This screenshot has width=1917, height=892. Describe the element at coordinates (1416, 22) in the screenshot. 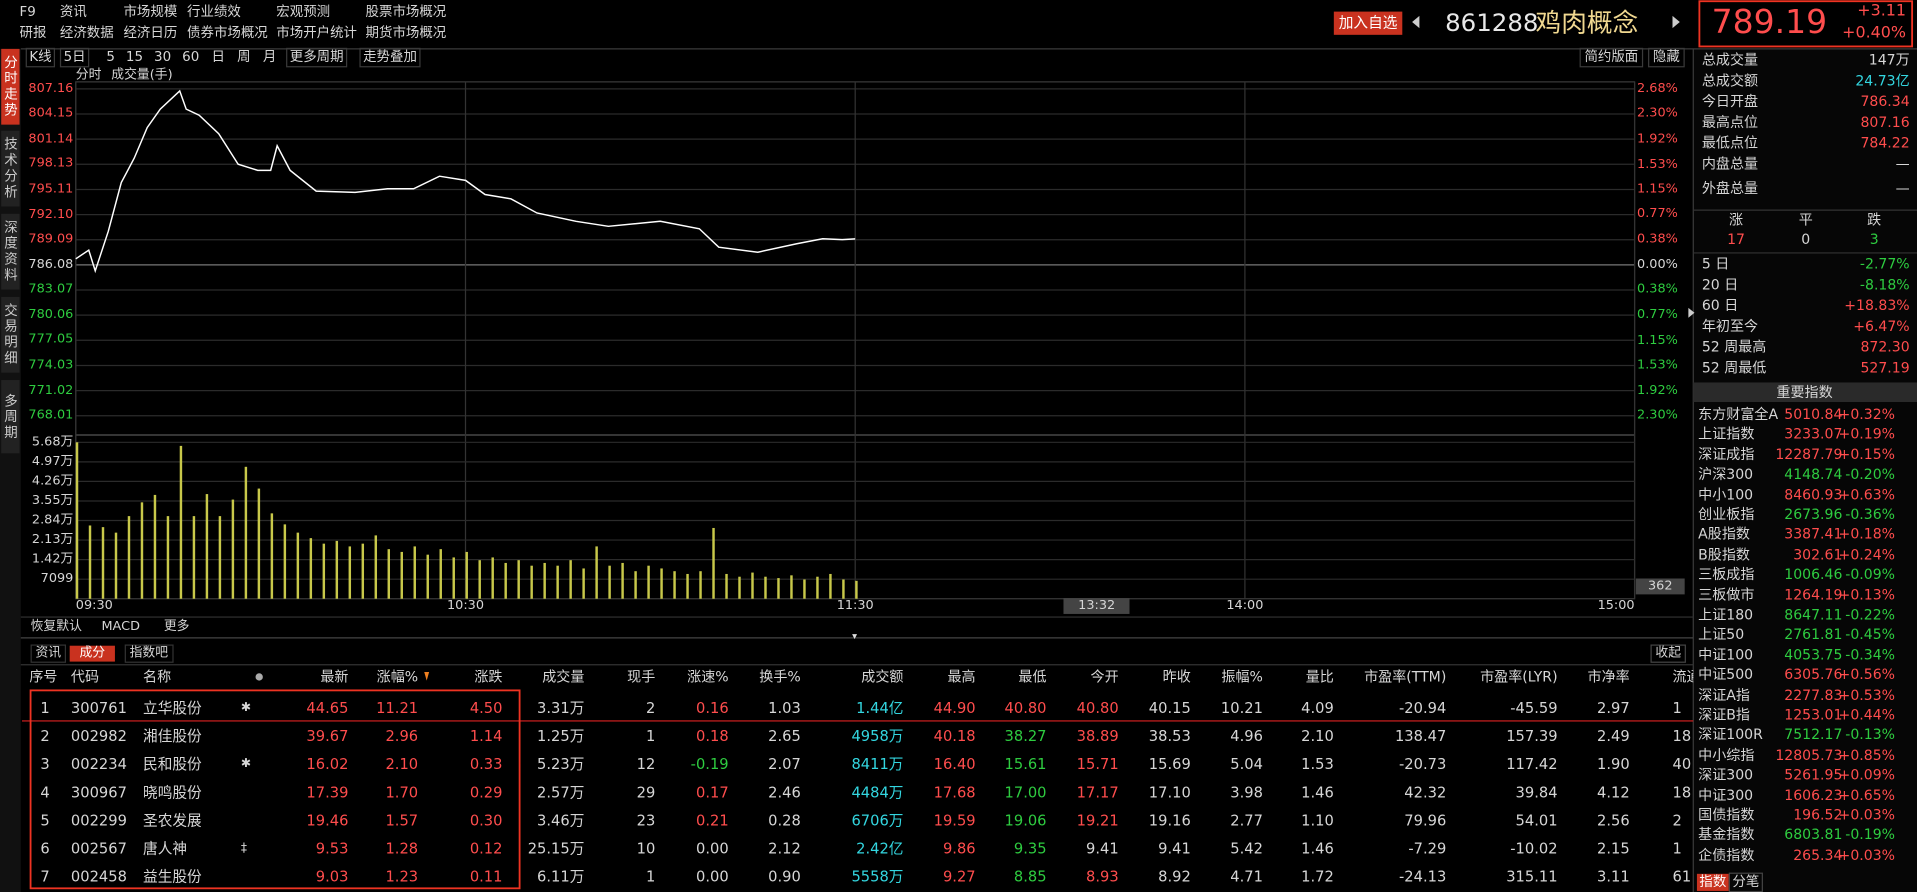

I see `prev-arrow` at that location.